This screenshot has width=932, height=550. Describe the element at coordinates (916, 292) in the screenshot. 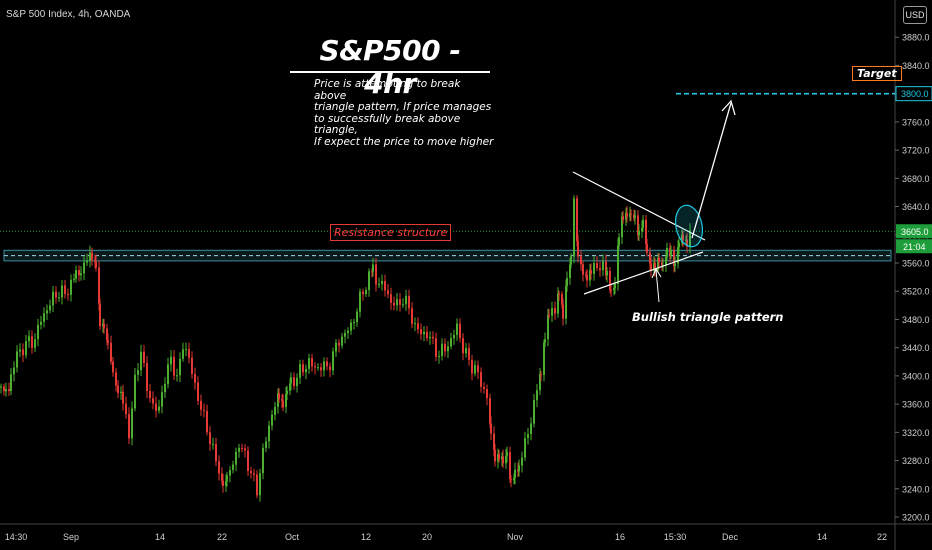

I see `price-tick-label: 3520.0` at that location.